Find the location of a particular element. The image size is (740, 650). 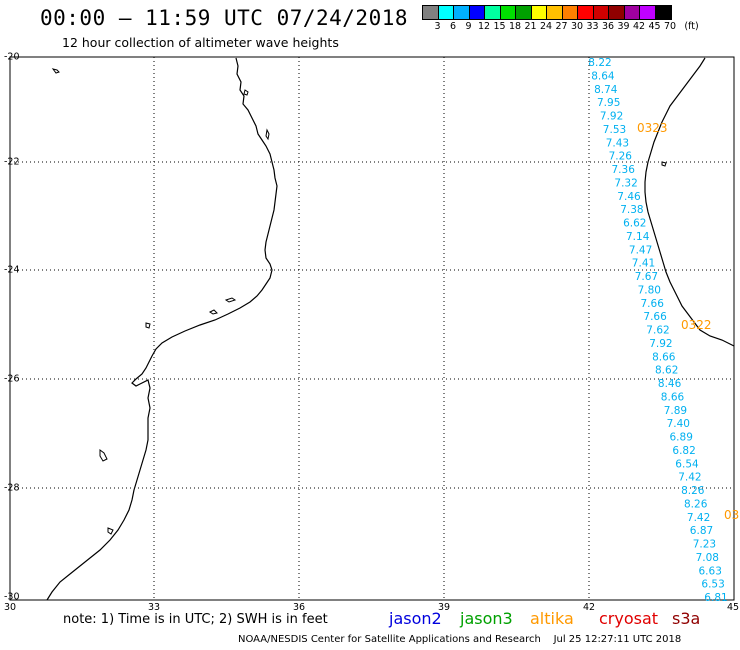

wave-height-value: 8.64 is located at coordinates (603, 76).